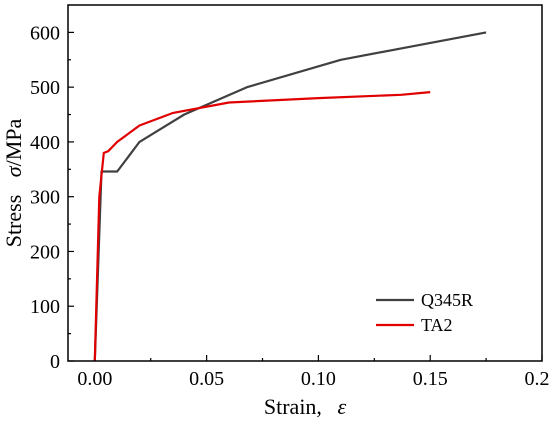 This screenshot has width=550, height=425. I want to click on legend-label: Q345R, so click(447, 300).